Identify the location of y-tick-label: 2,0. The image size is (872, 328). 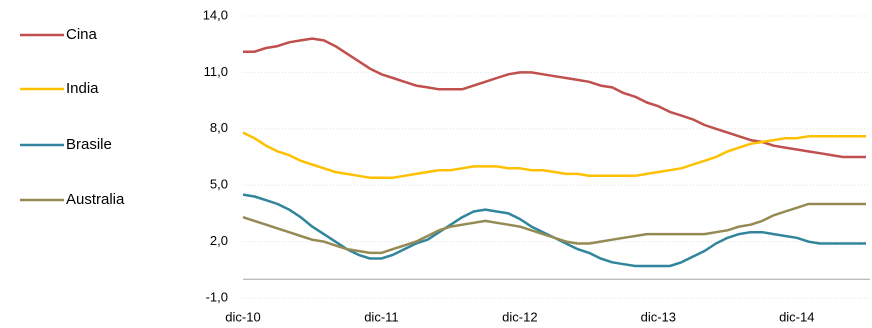
(219, 240).